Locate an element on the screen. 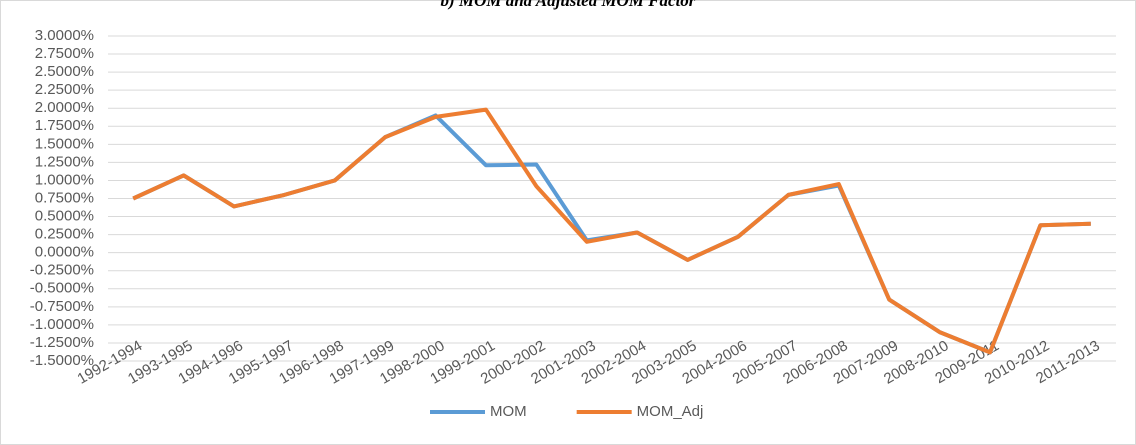 Image resolution: width=1136 pixels, height=445 pixels. y-tick-label: 2.0000% is located at coordinates (64, 107).